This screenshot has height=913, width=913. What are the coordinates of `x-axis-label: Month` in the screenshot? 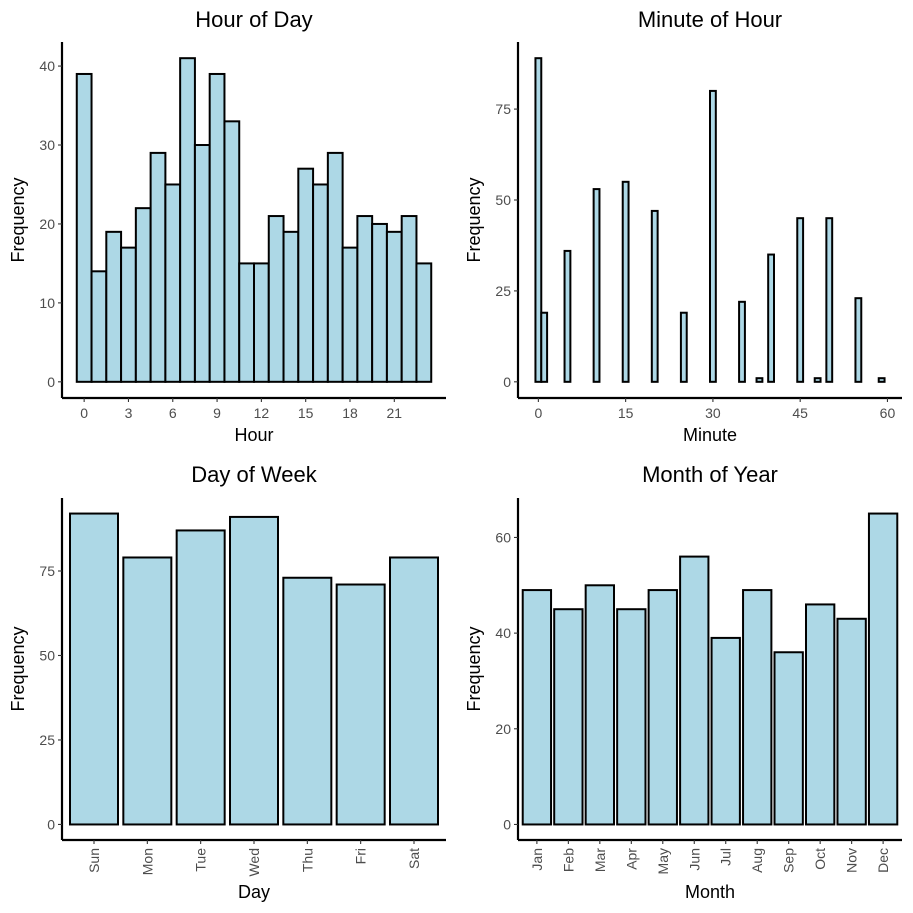 It's located at (710, 892).